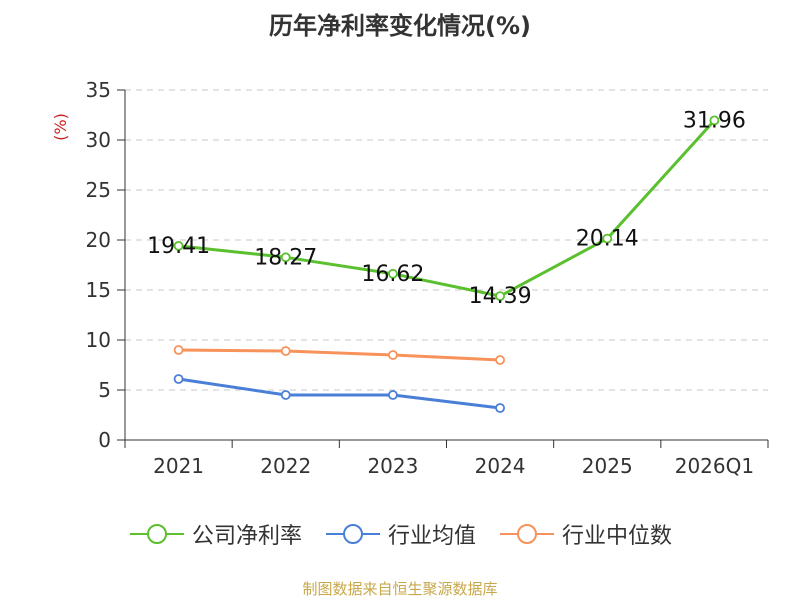  I want to click on y-tick-label: 35, so click(98, 90).